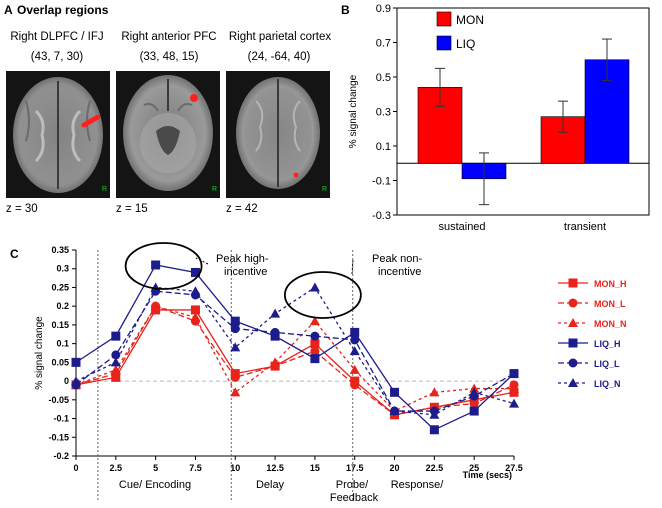 The height and width of the screenshot is (508, 662). Describe the element at coordinates (470, 20) in the screenshot. I see `legend-label-mon: MON` at that location.